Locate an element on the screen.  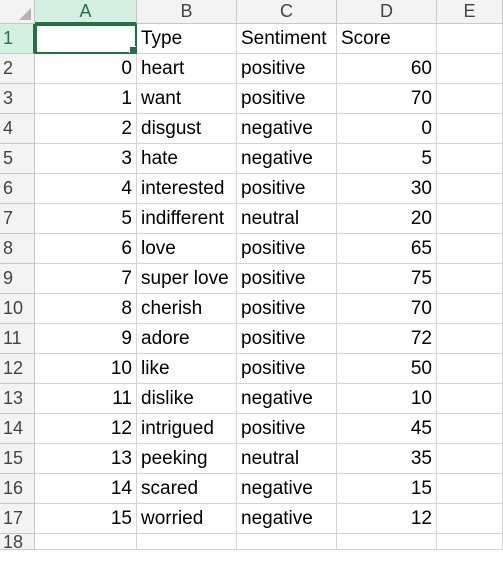
cell-score: 0 is located at coordinates (387, 129).